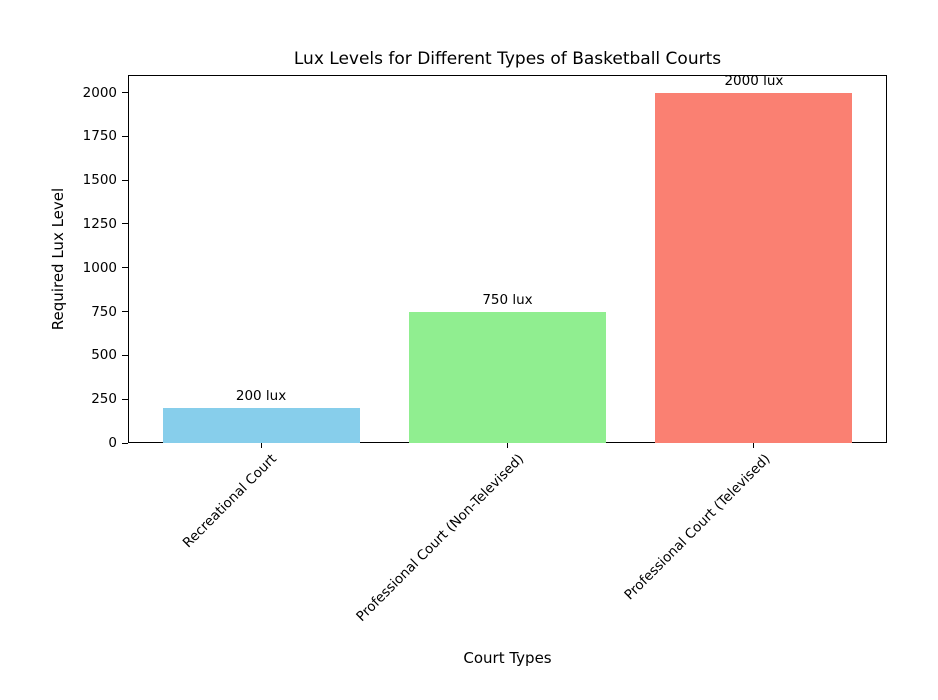 This screenshot has height=700, width=938. I want to click on x-axis-tick-label: Professional Court (Televised), so click(697, 527).